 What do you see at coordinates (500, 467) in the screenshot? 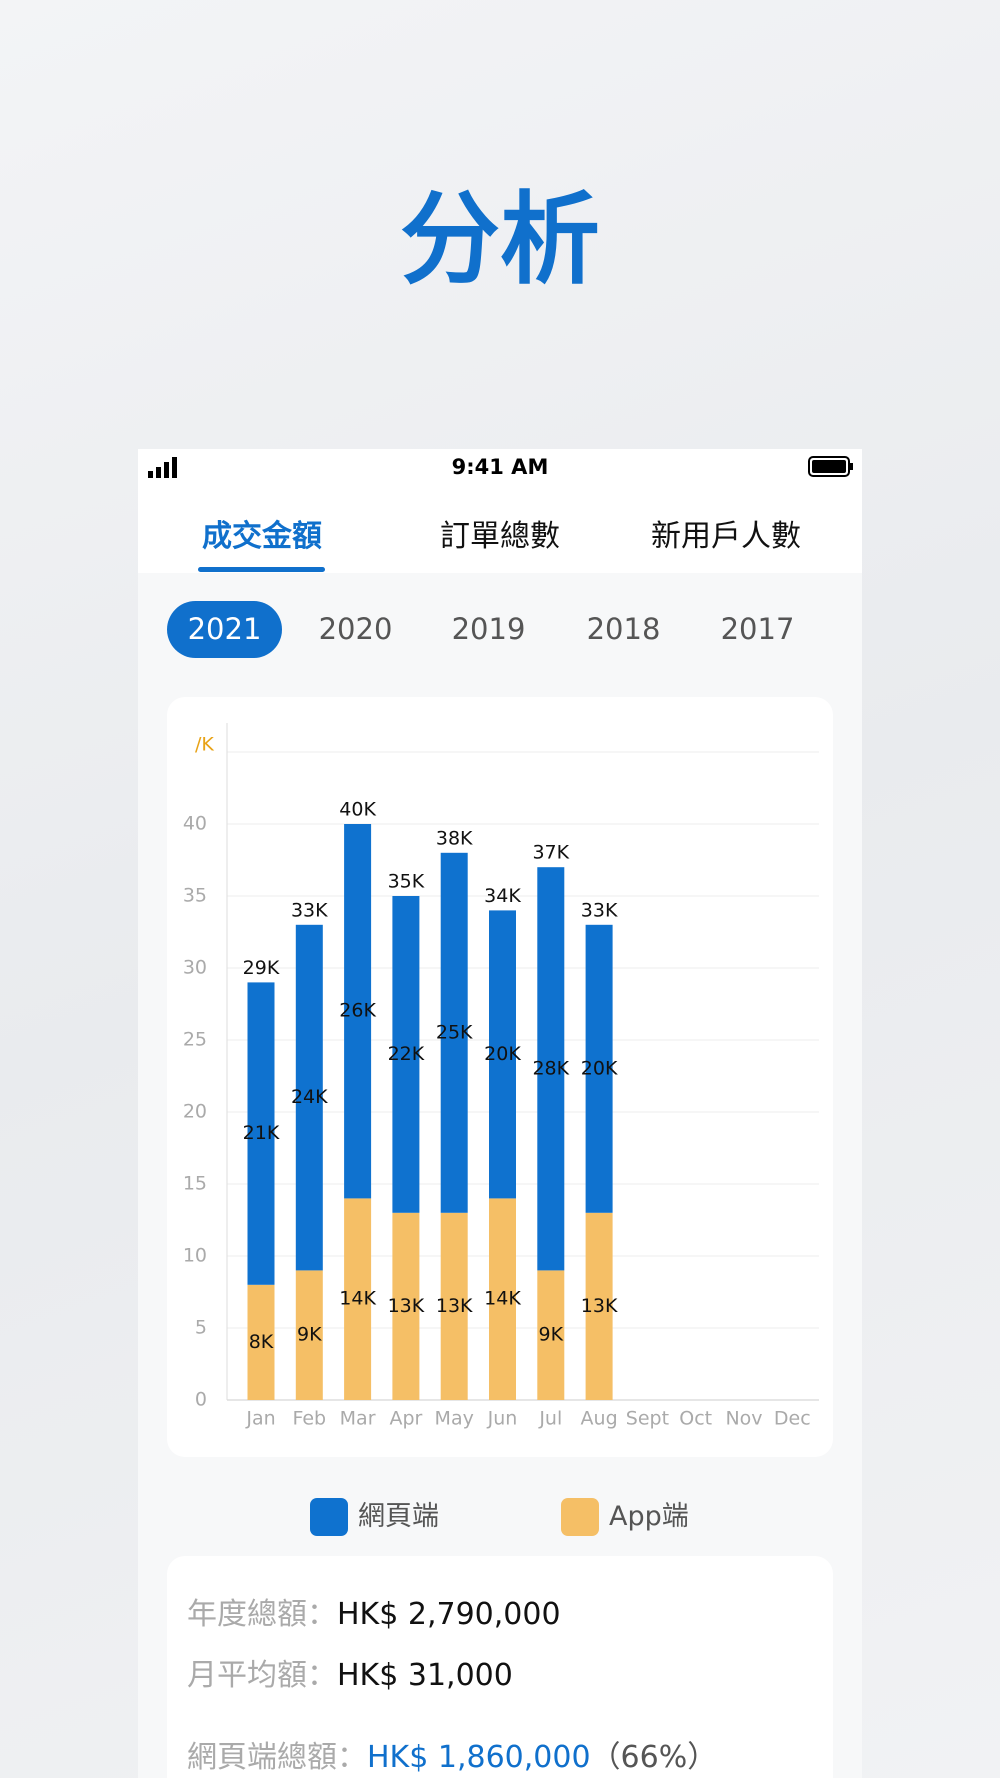
I see `status-time: 9:41 AM` at bounding box center [500, 467].